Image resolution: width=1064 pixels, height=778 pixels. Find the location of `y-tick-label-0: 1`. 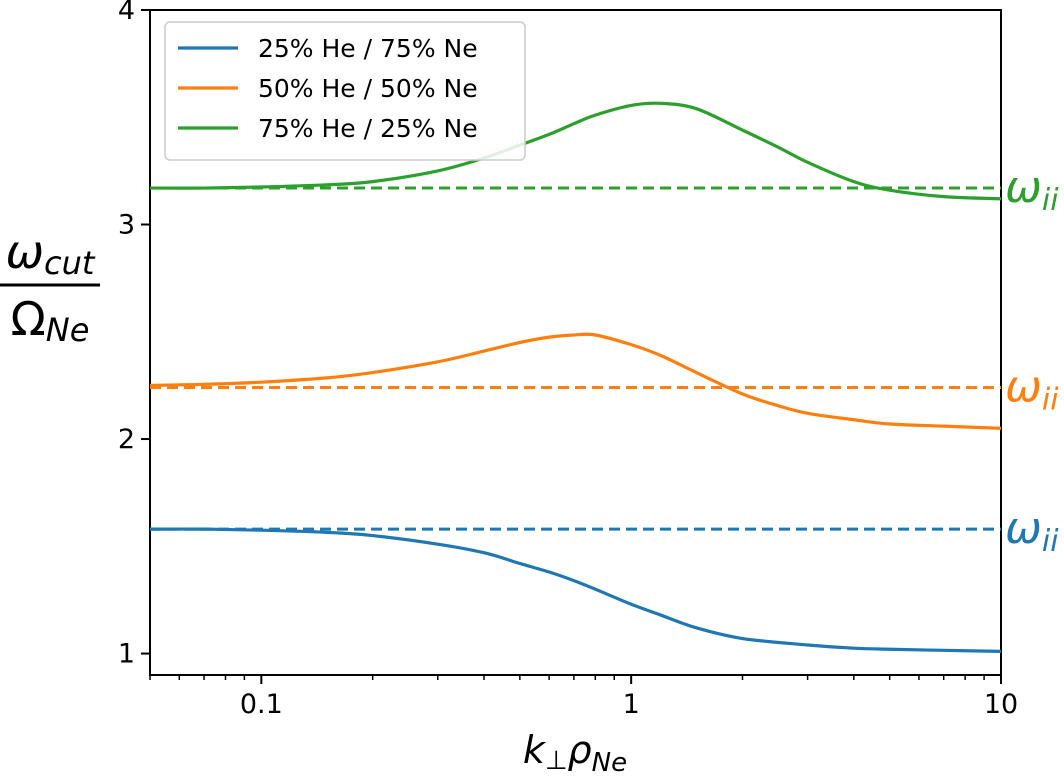

y-tick-label-0: 1 is located at coordinates (126, 654).